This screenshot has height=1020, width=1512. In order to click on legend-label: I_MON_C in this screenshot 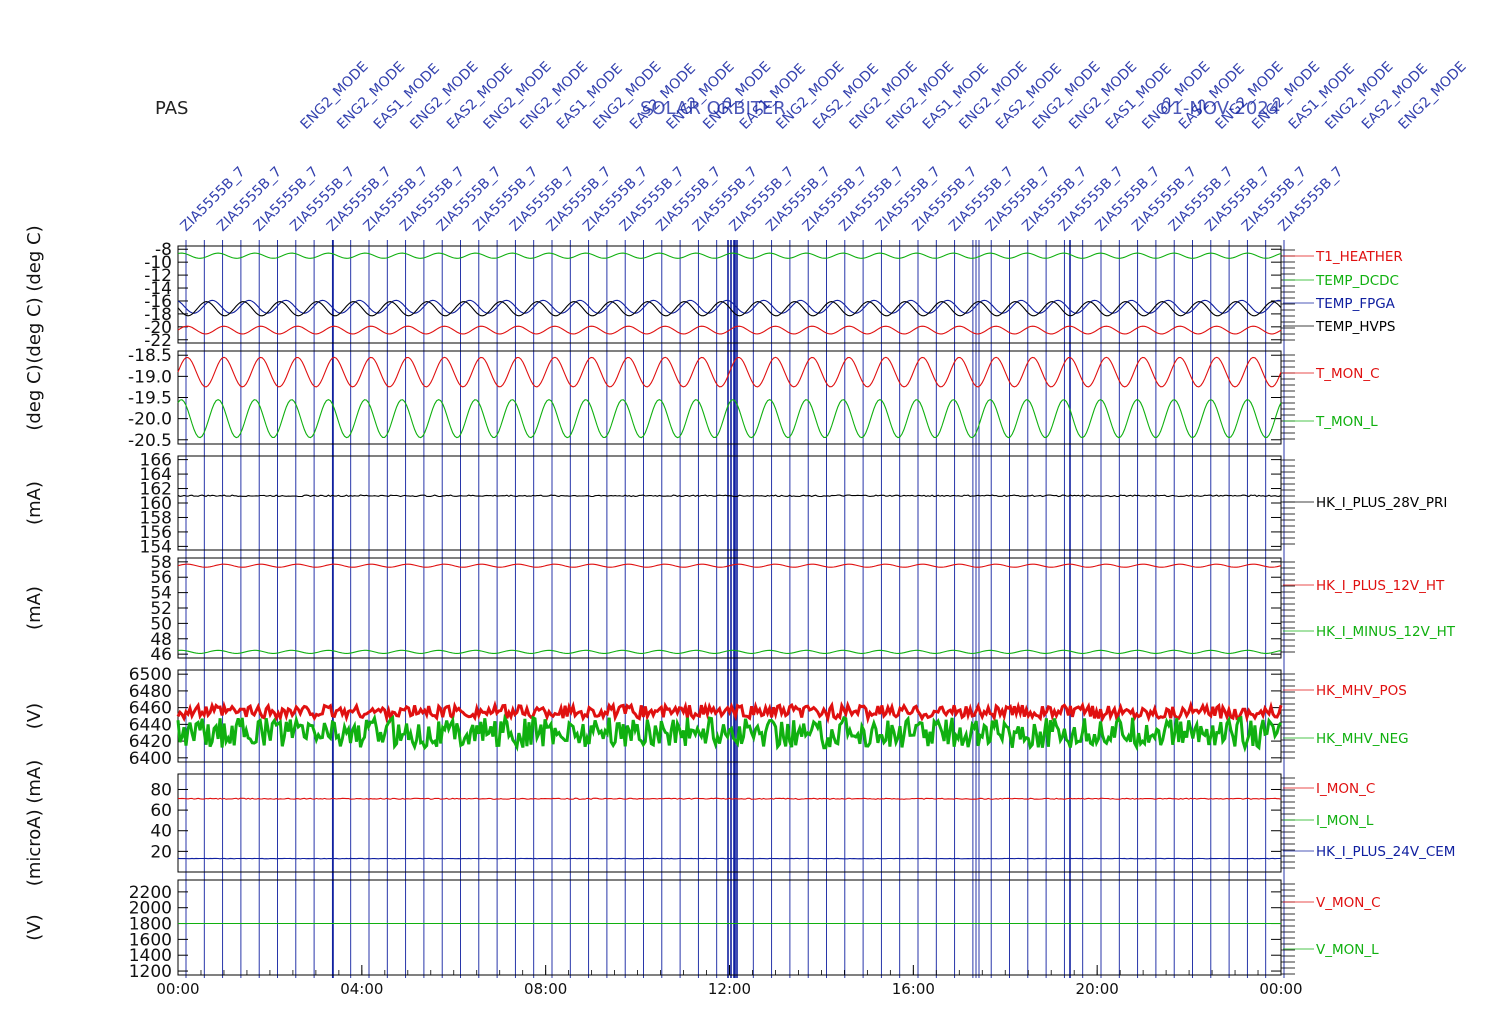, I will do `click(1345, 789)`.